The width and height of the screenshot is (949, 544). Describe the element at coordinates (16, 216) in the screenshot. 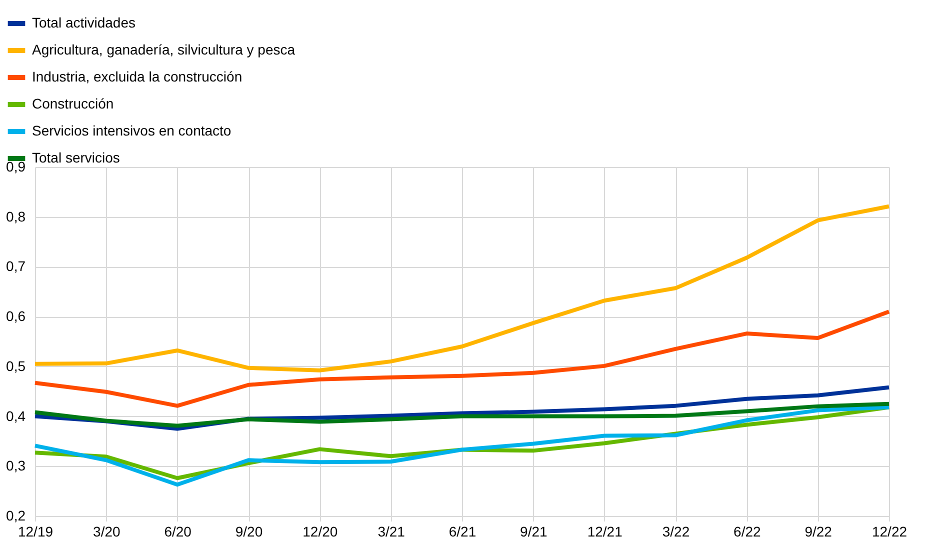

I see `y-tick-label: 0,8` at that location.